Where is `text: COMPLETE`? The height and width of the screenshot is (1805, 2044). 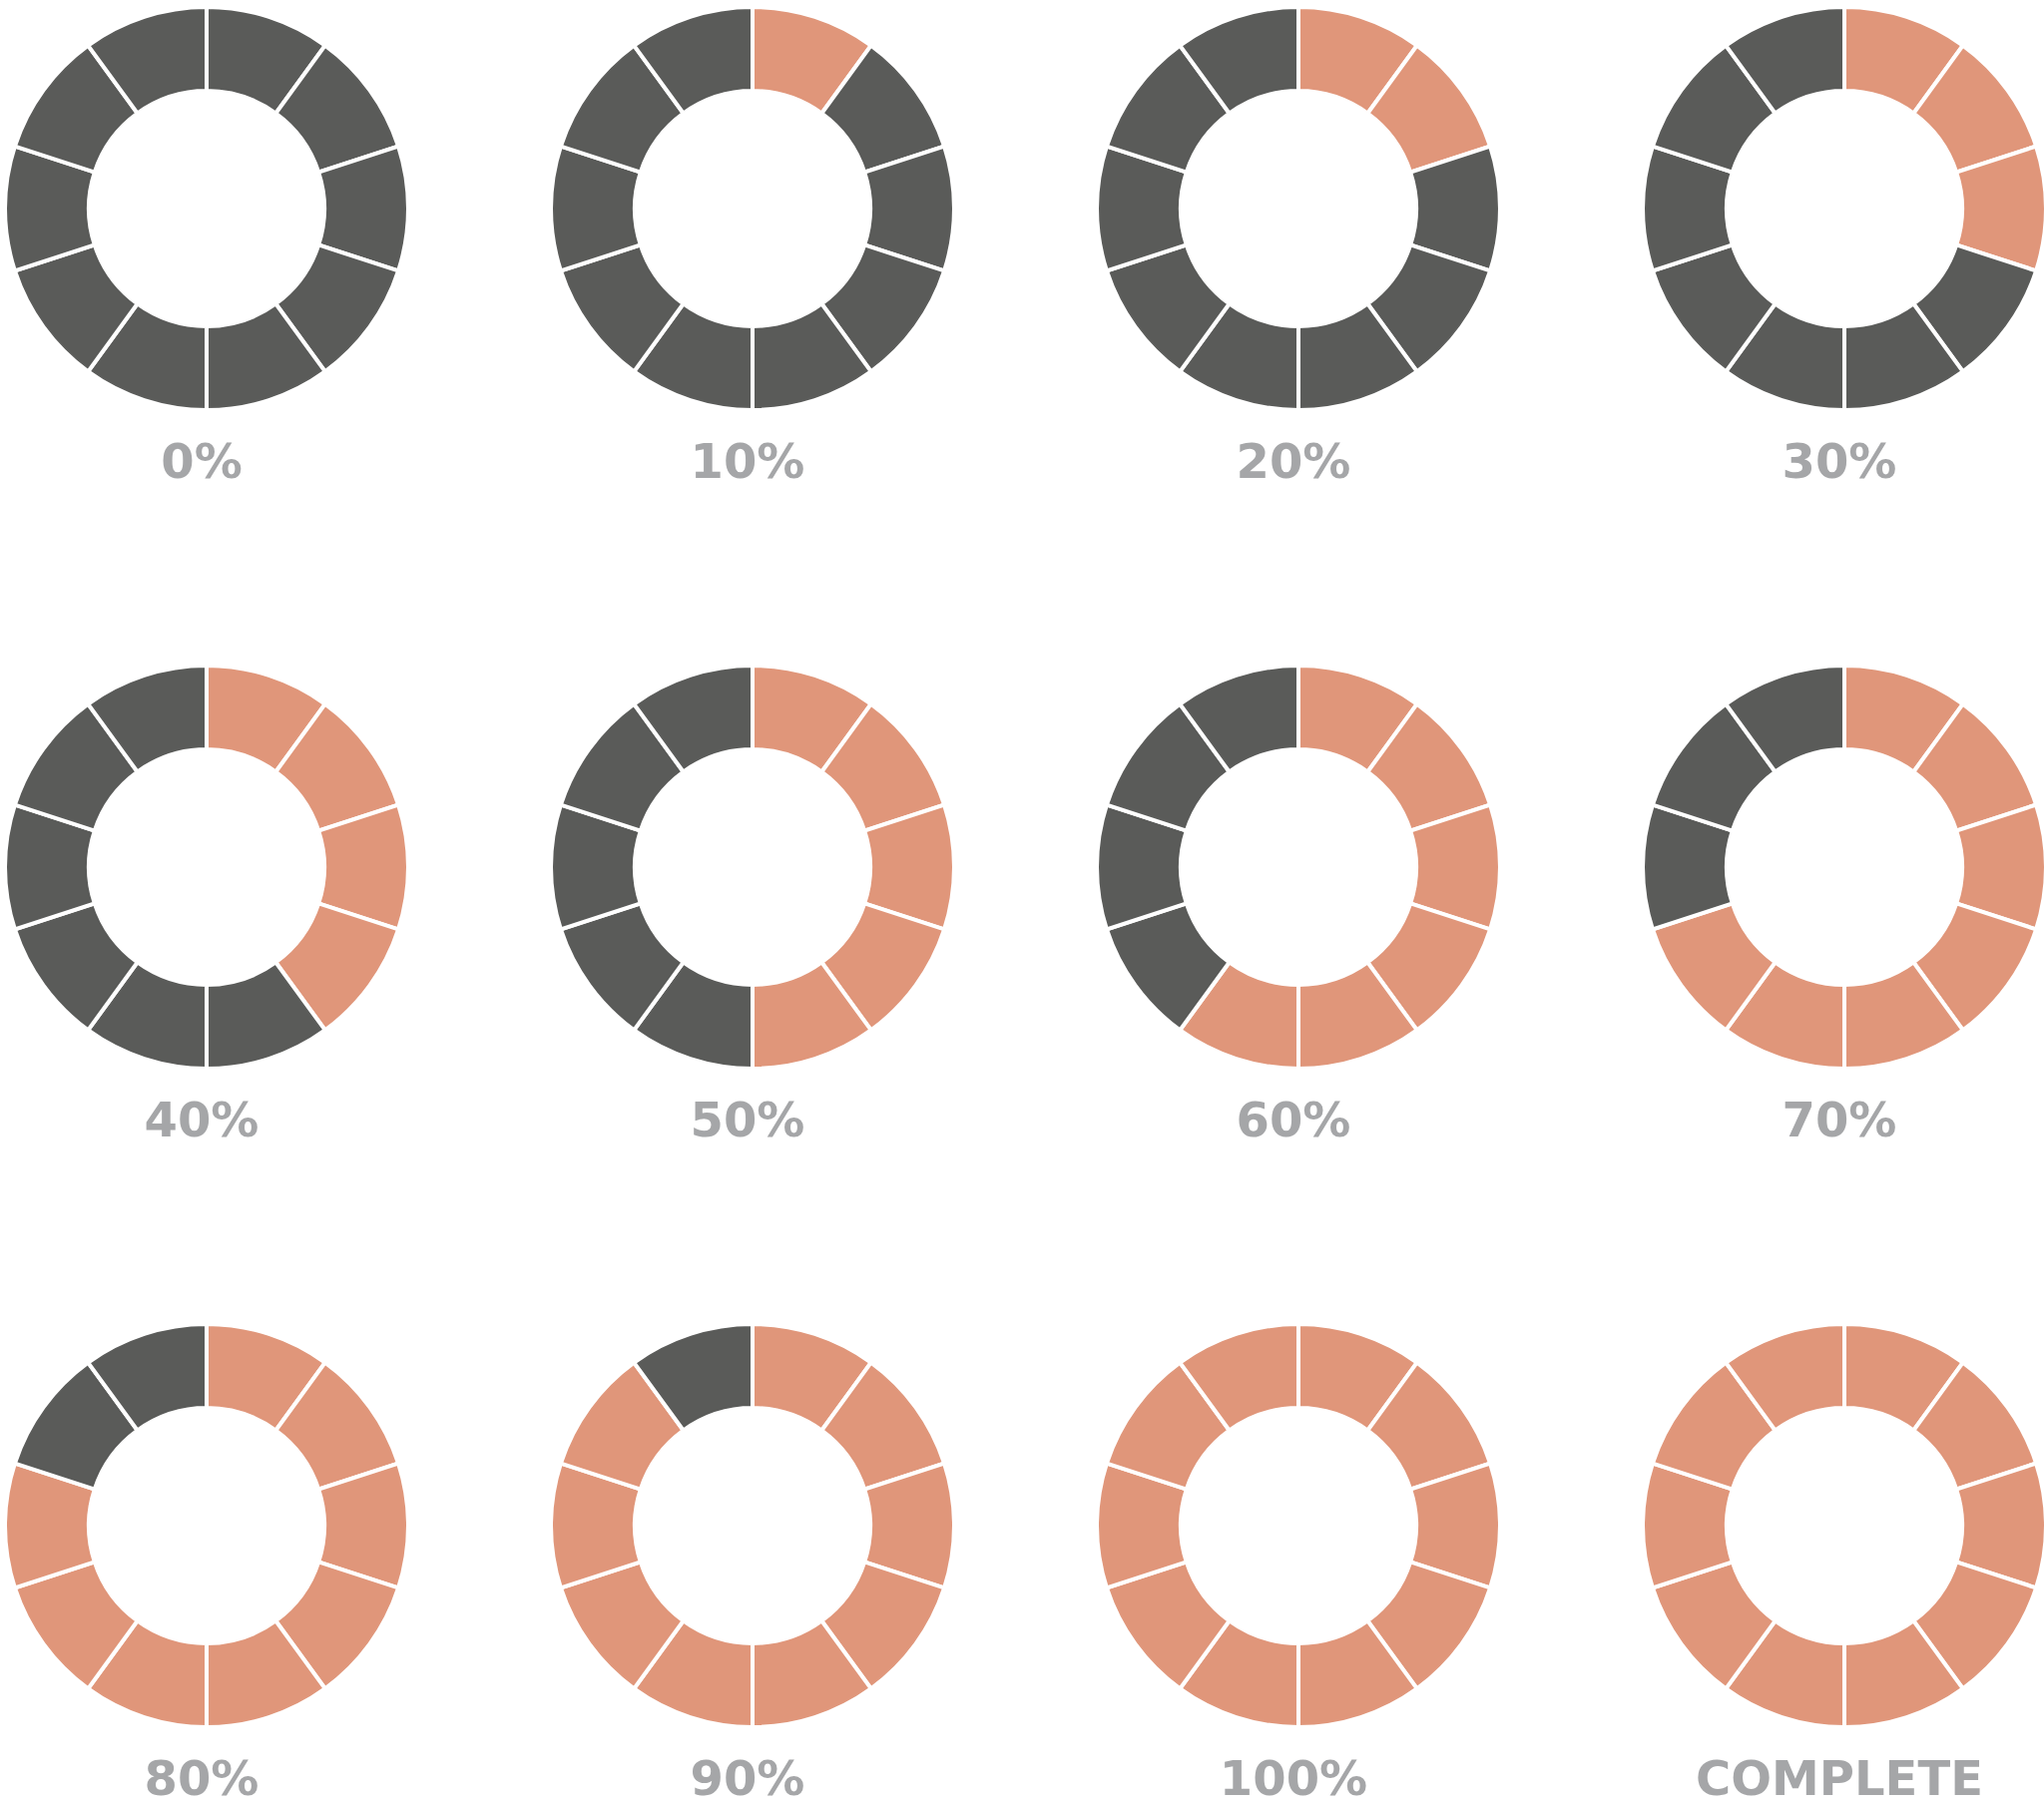 text: COMPLETE is located at coordinates (1839, 1777).